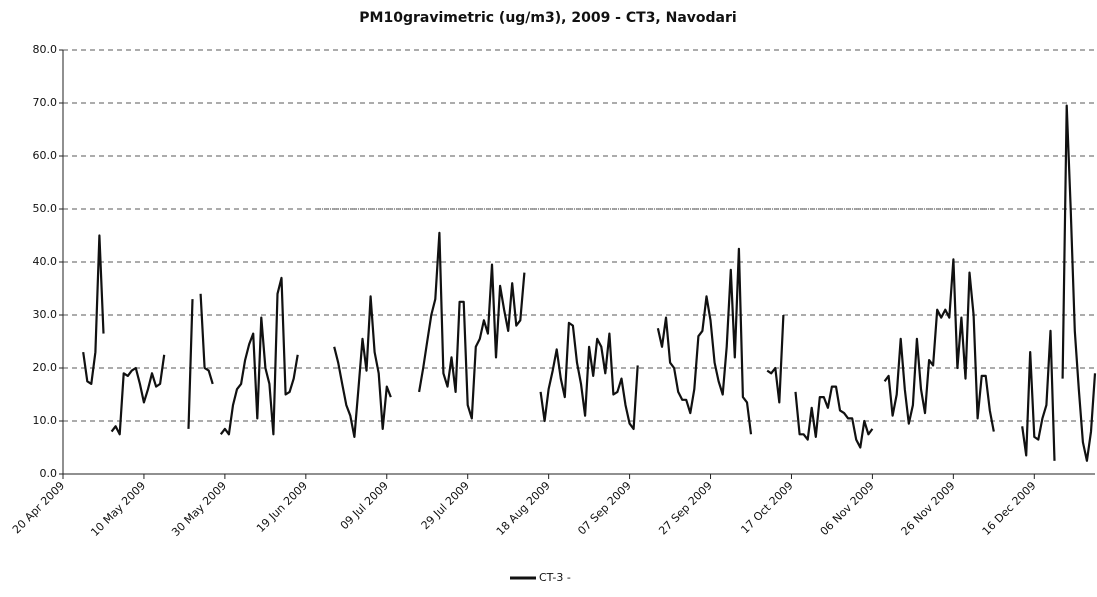 The height and width of the screenshot is (597, 1097). I want to click on y-tick-label: 50.0, so click(45, 208).